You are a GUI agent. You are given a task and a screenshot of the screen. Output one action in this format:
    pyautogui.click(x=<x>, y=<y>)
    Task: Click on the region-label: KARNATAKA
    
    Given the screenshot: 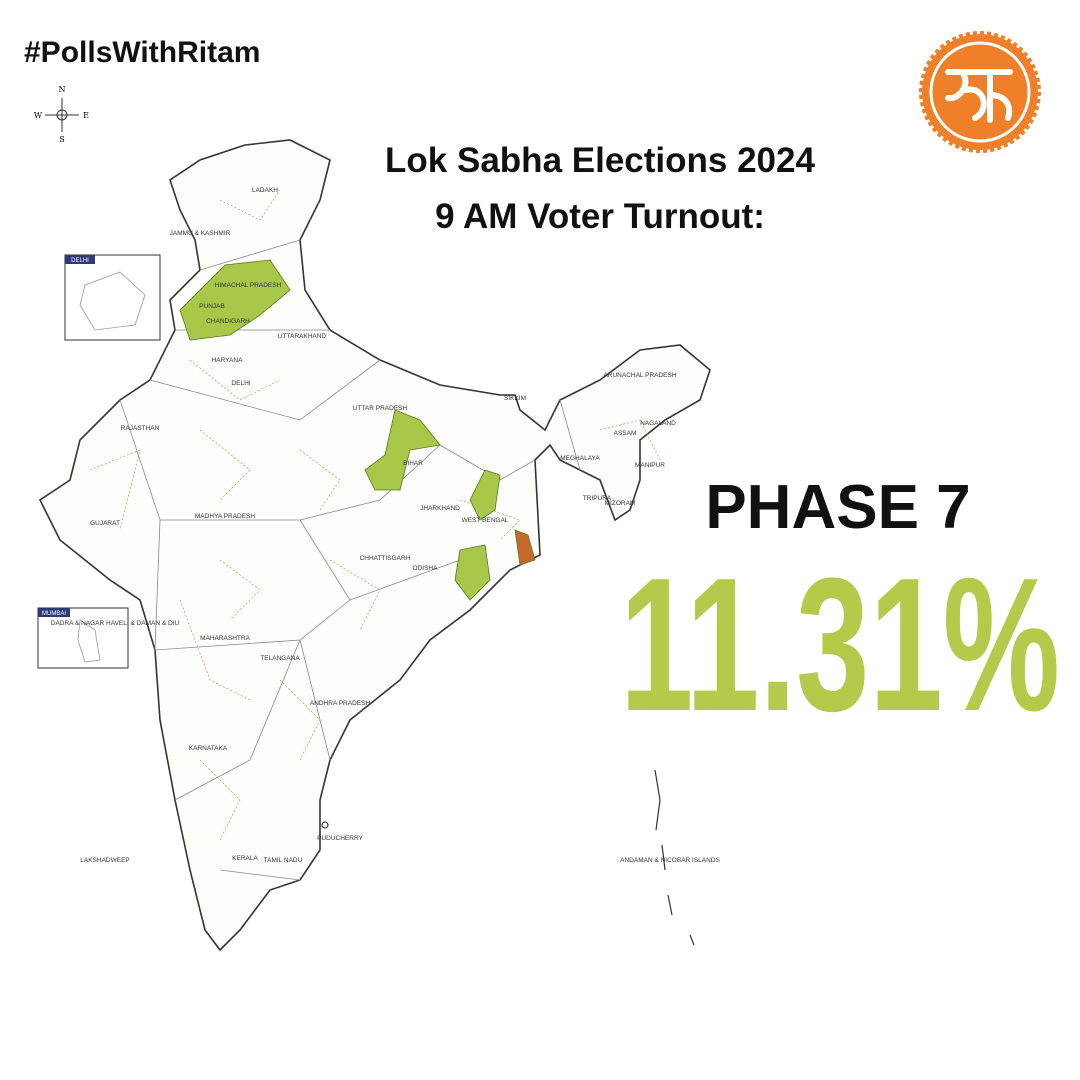 What is the action you would take?
    pyautogui.click(x=208, y=748)
    